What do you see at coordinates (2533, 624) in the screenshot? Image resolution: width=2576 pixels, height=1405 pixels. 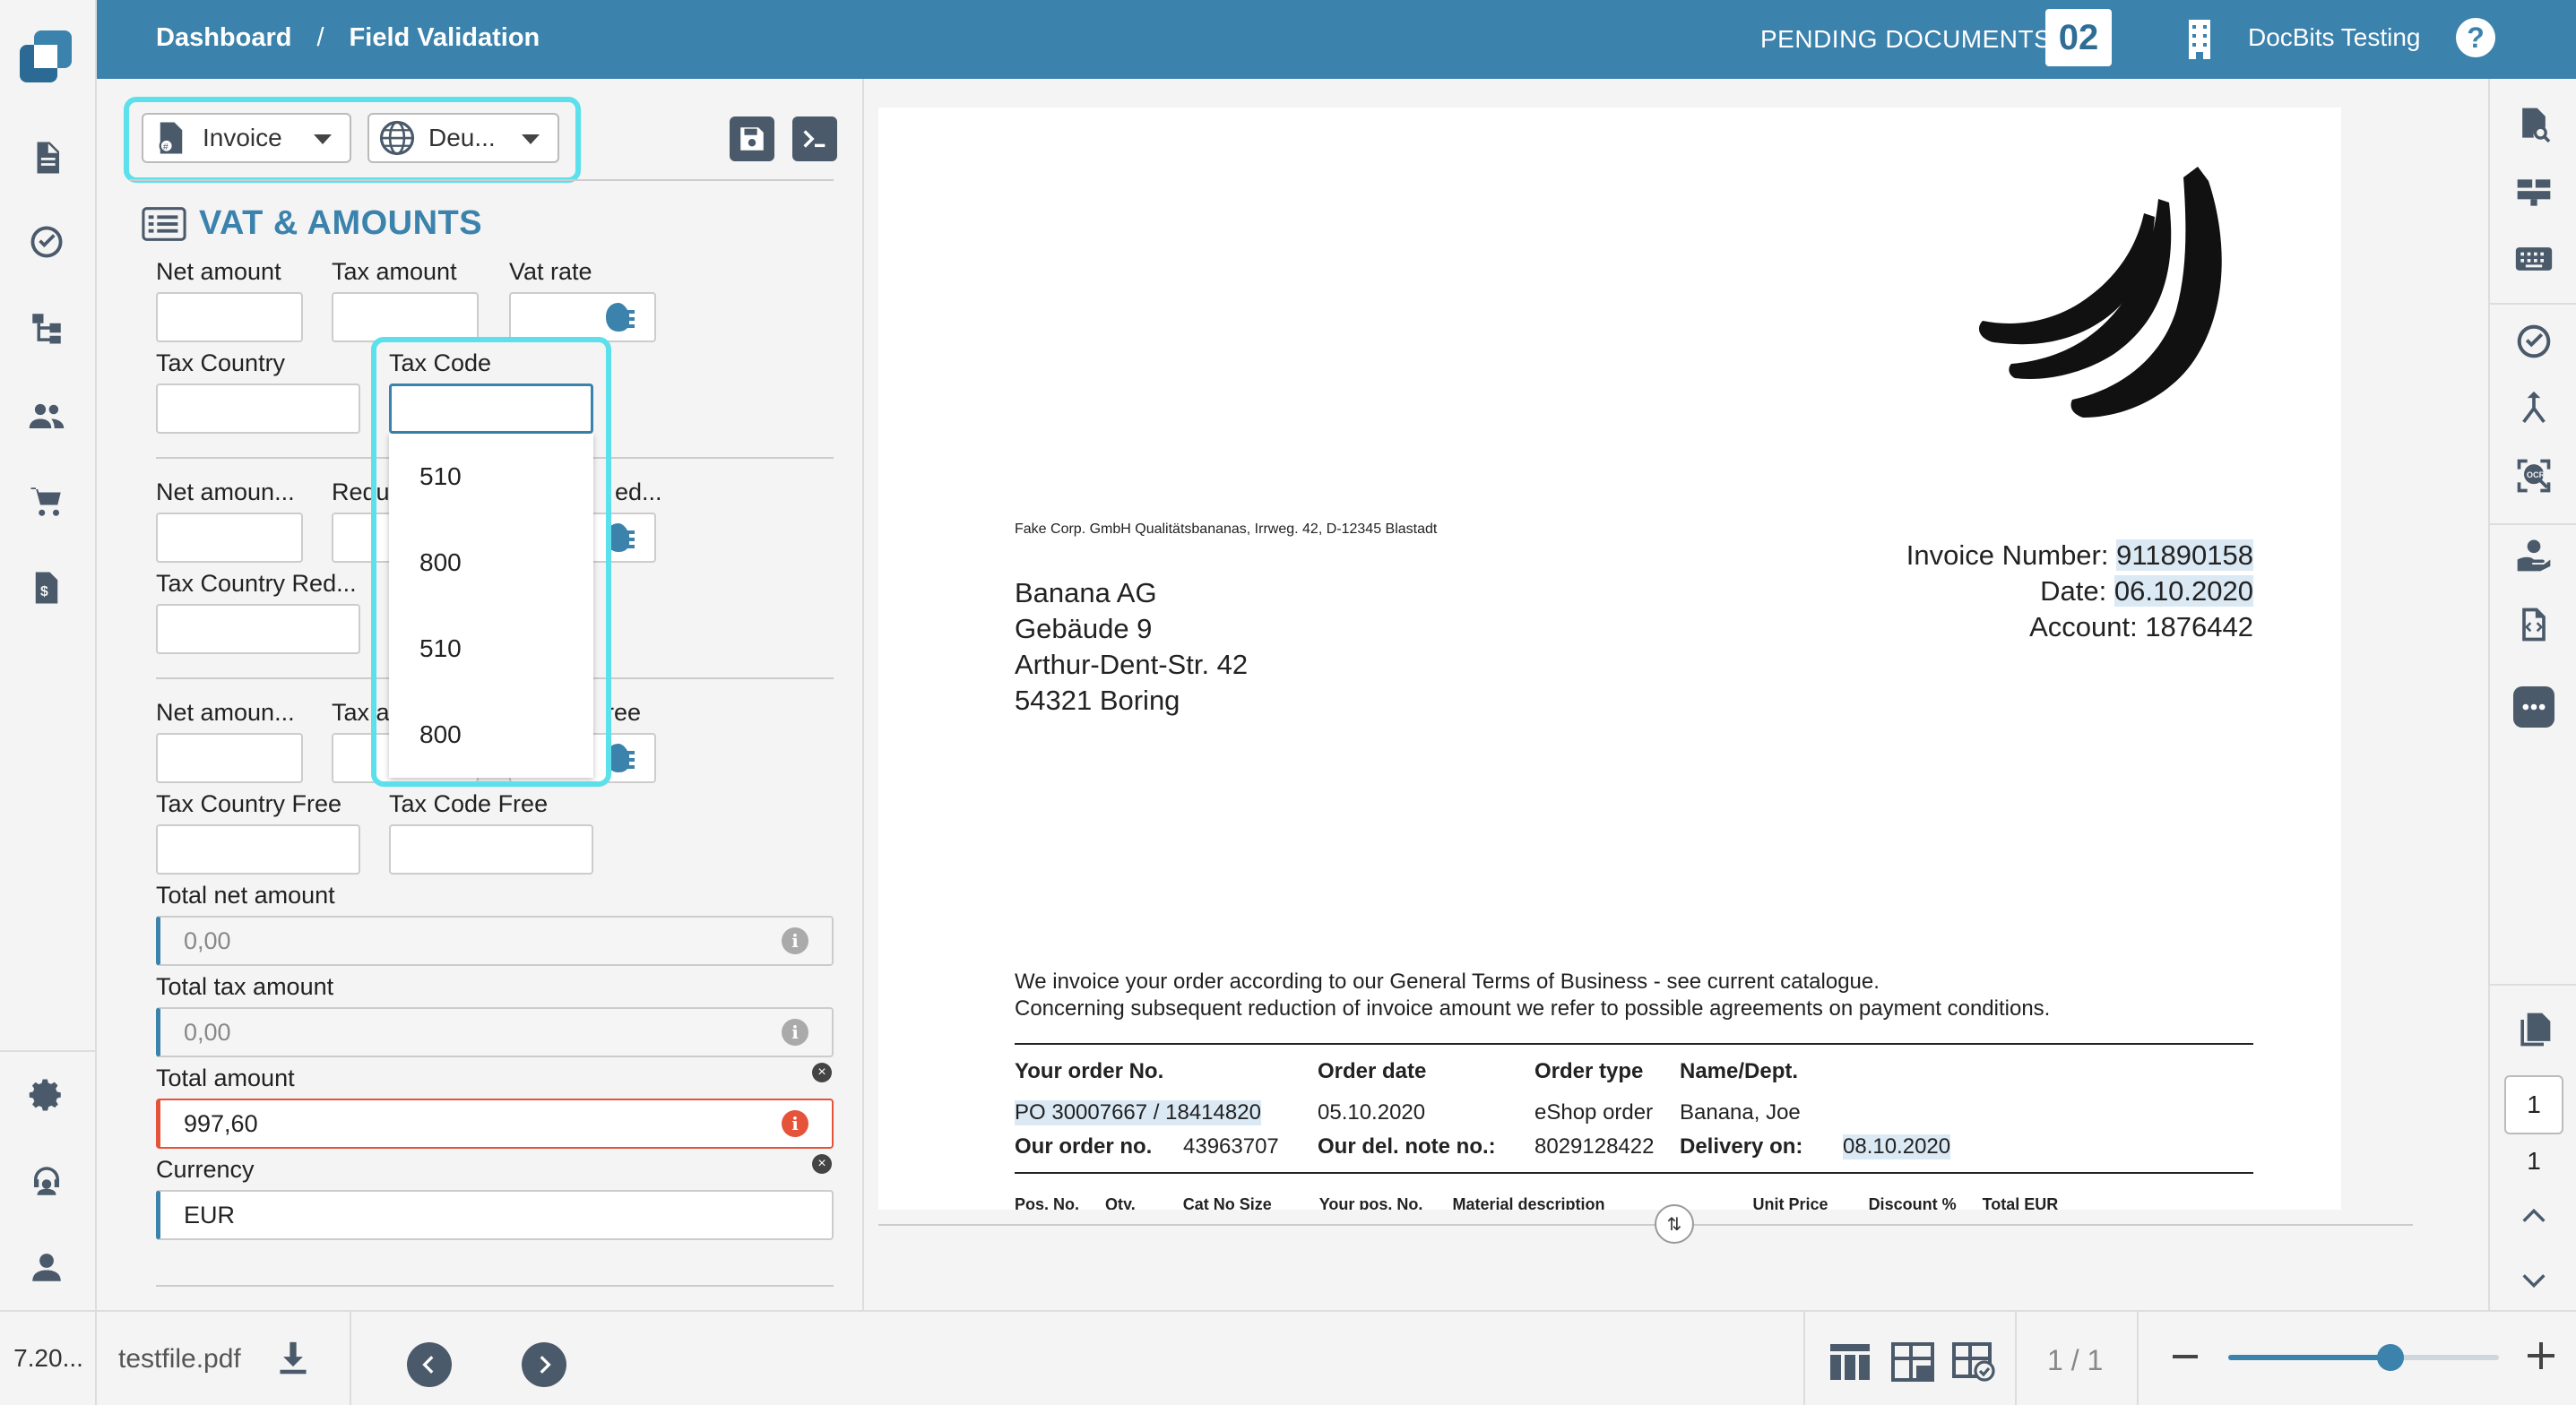 I see `code-file-icon` at bounding box center [2533, 624].